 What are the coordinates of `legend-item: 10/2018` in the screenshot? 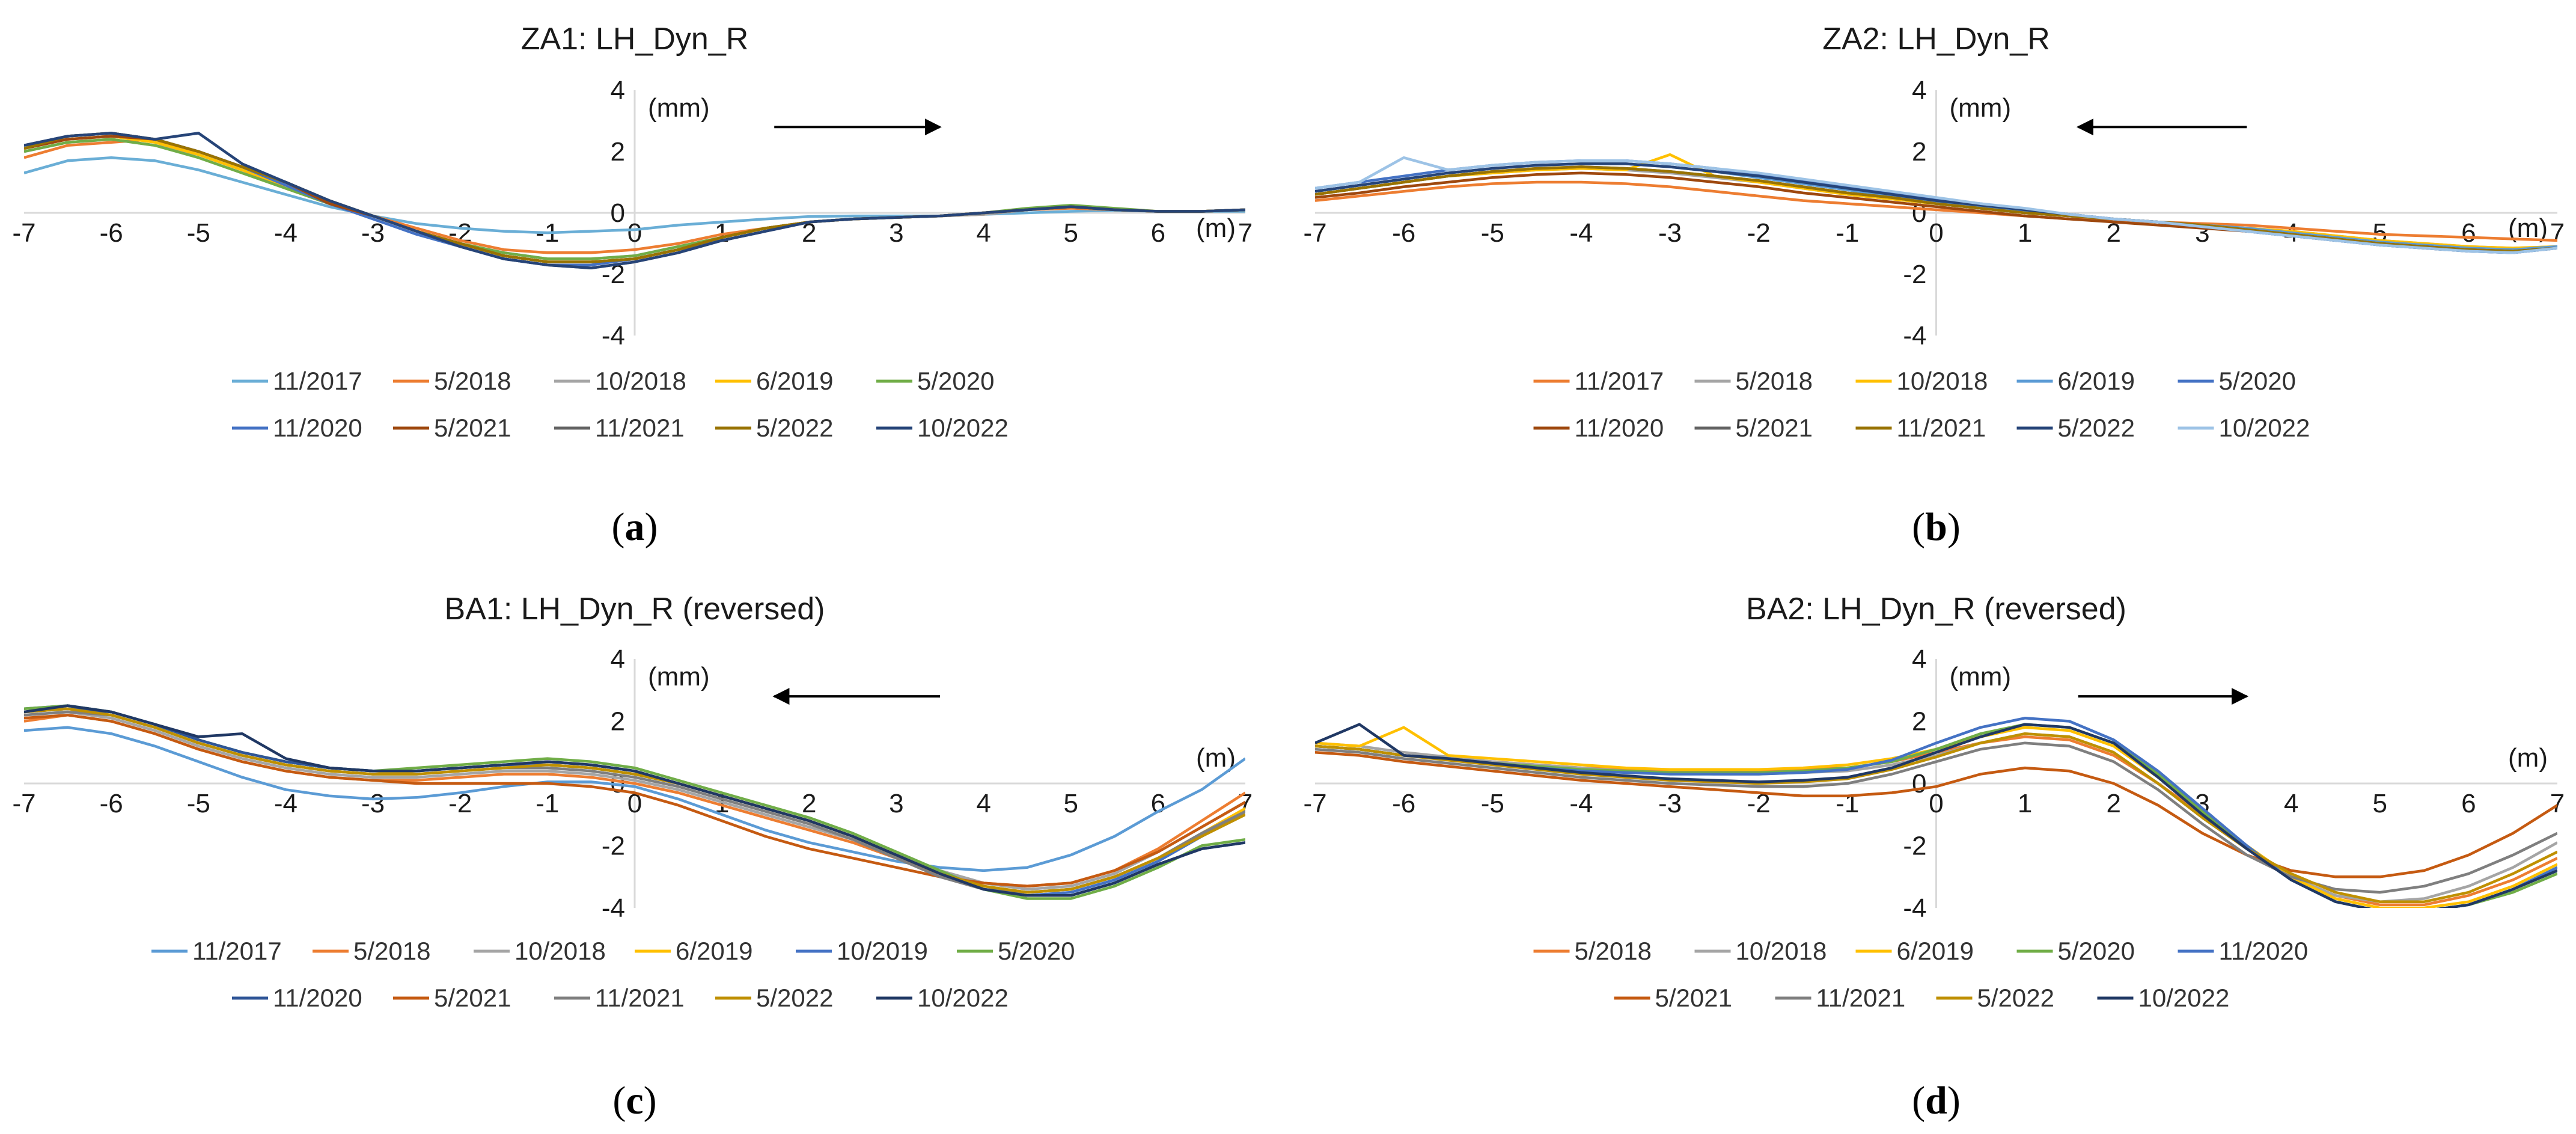 It's located at (620, 381).